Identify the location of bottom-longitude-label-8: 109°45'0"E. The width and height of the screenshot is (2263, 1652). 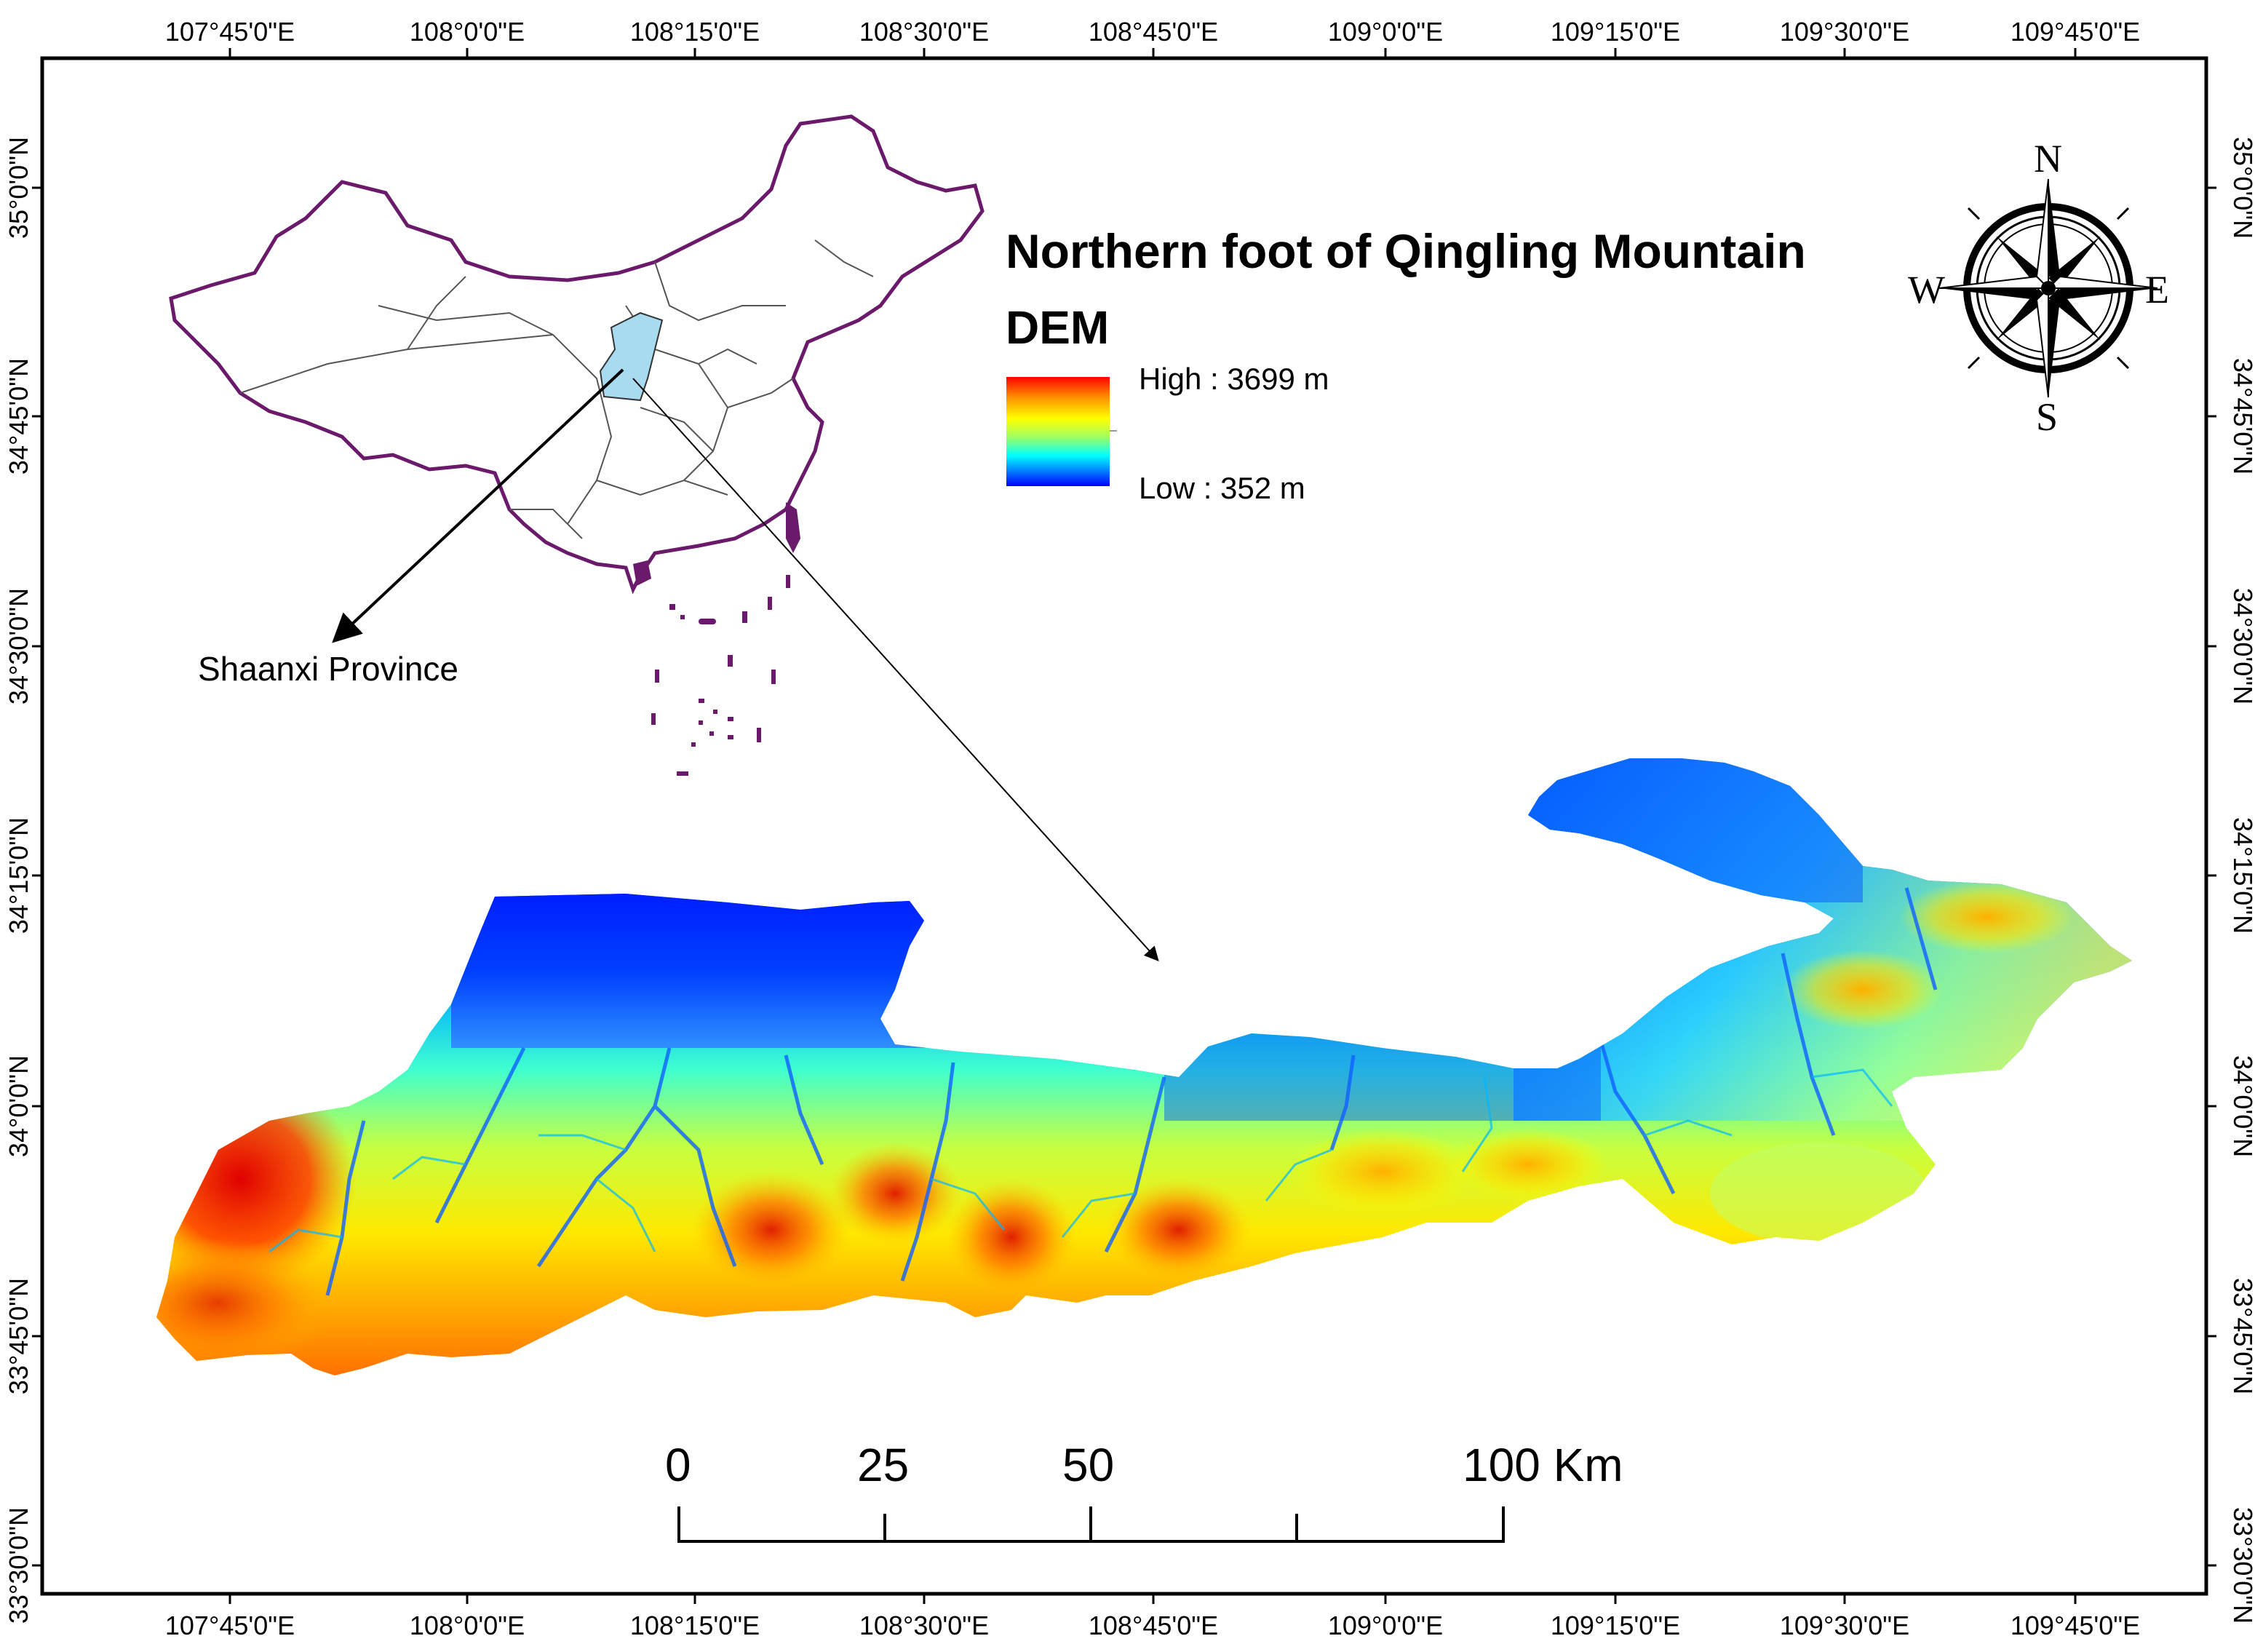
(2075, 1625).